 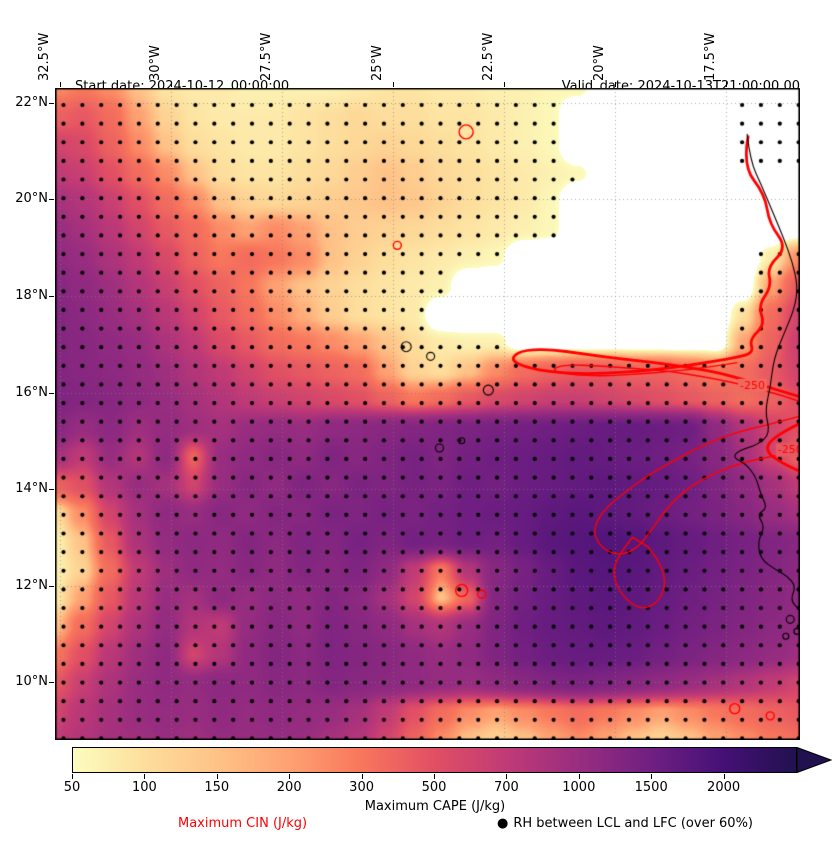 I want to click on lon-tick-label: 17.5°W, so click(x=710, y=56).